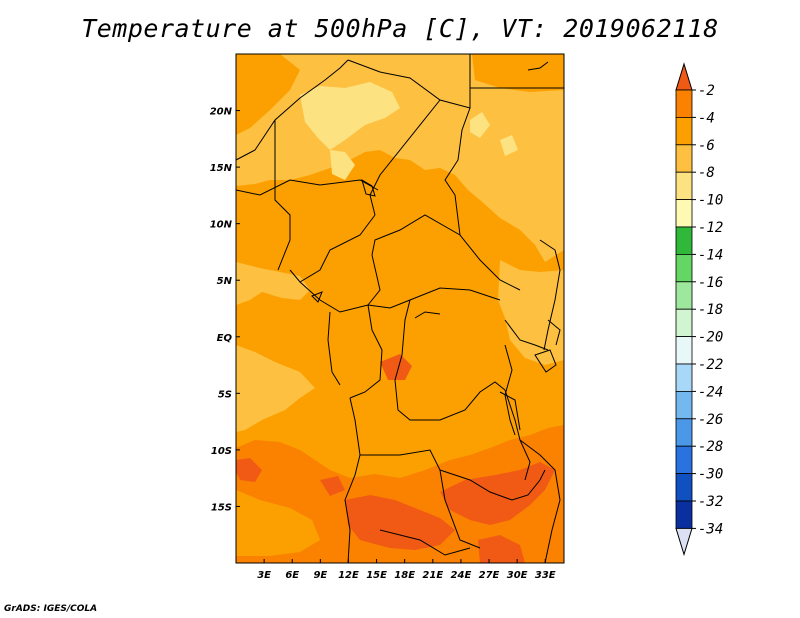 The height and width of the screenshot is (618, 800). What do you see at coordinates (710, 392) in the screenshot?
I see `colorbar-label-11: -24` at bounding box center [710, 392].